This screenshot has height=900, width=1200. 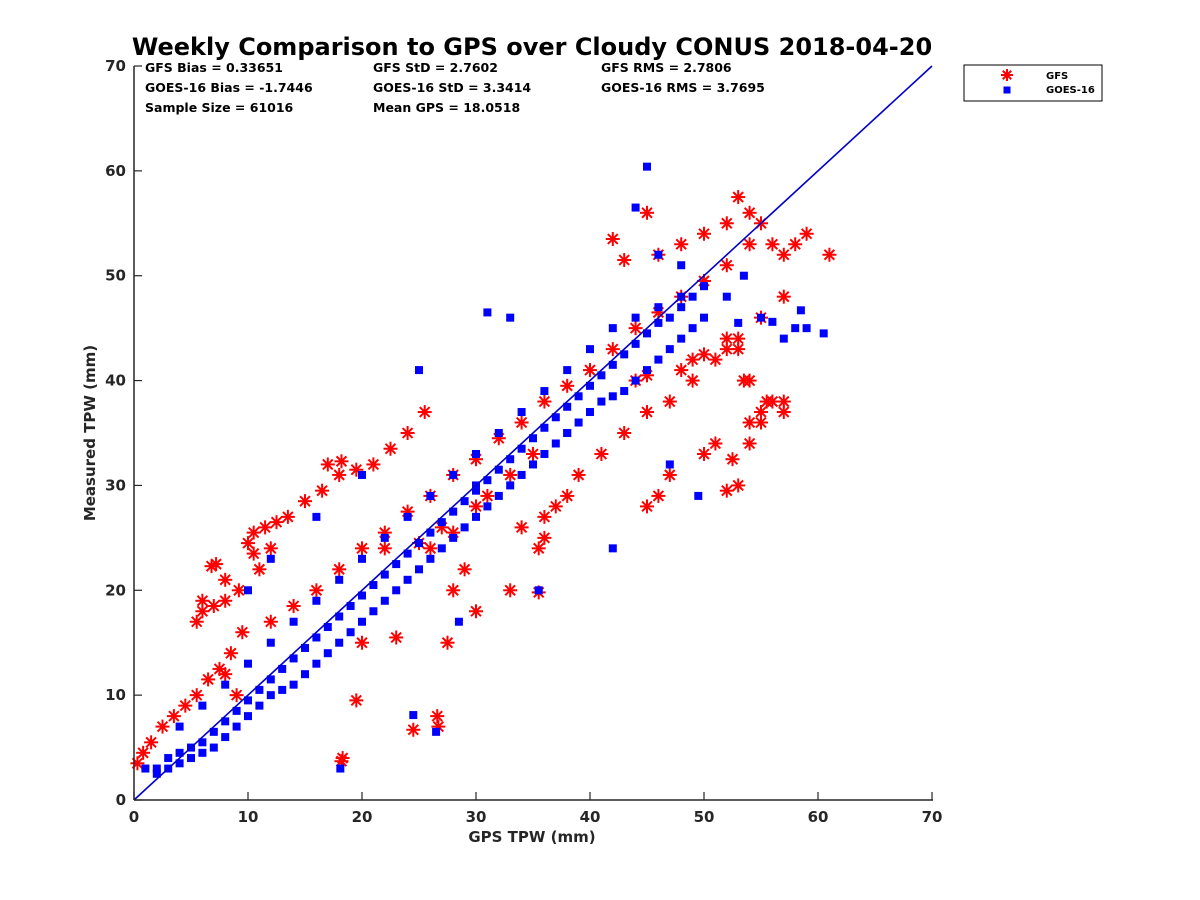 What do you see at coordinates (121, 800) in the screenshot?
I see `y-tick-label: 0` at bounding box center [121, 800].